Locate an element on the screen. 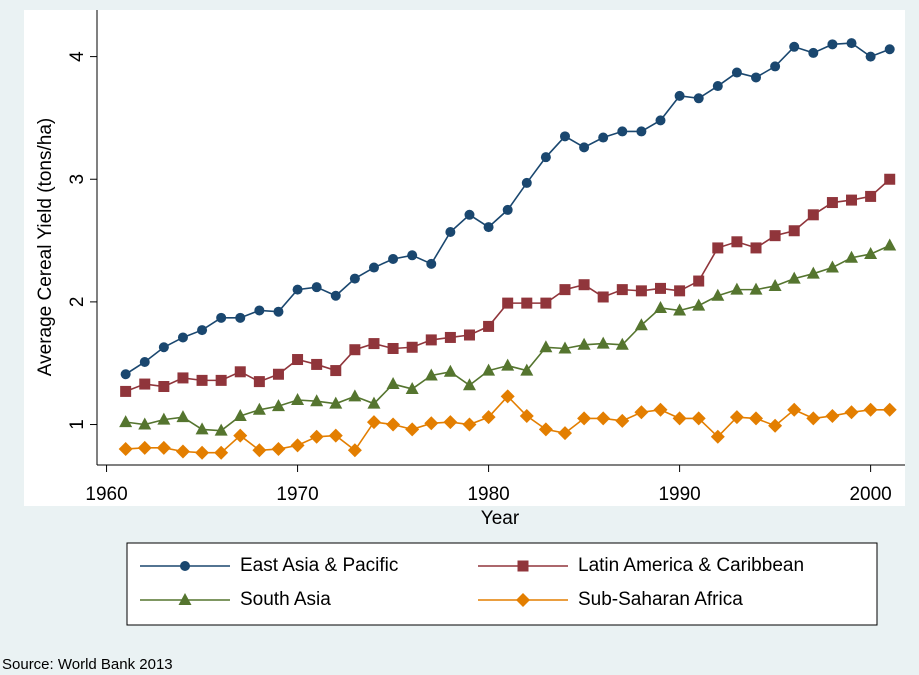 Image resolution: width=919 pixels, height=675 pixels. x-tick-label: 2000 is located at coordinates (870, 494).